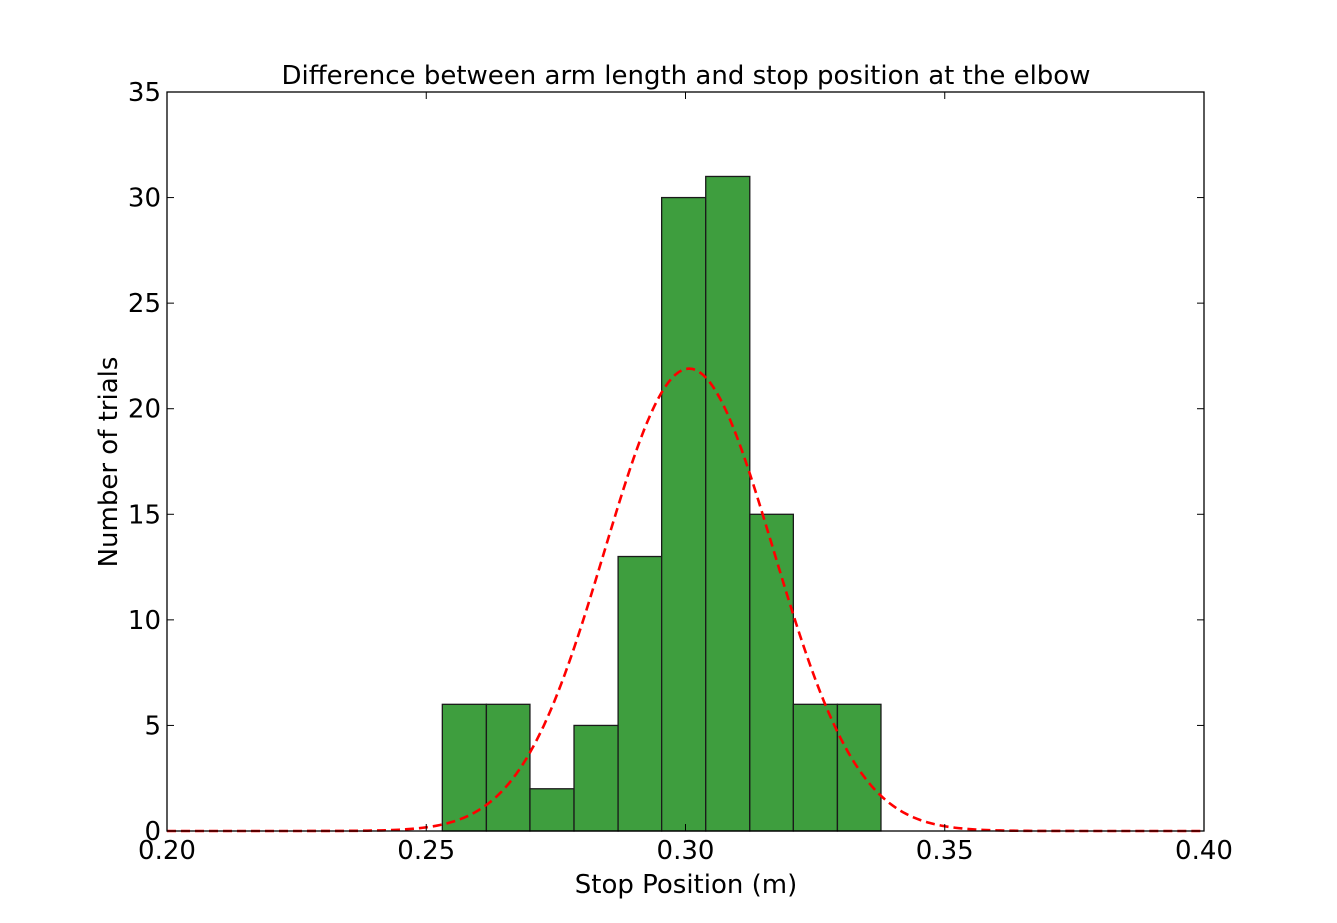  I want to click on x-tick-label: 0.40, so click(1204, 851).